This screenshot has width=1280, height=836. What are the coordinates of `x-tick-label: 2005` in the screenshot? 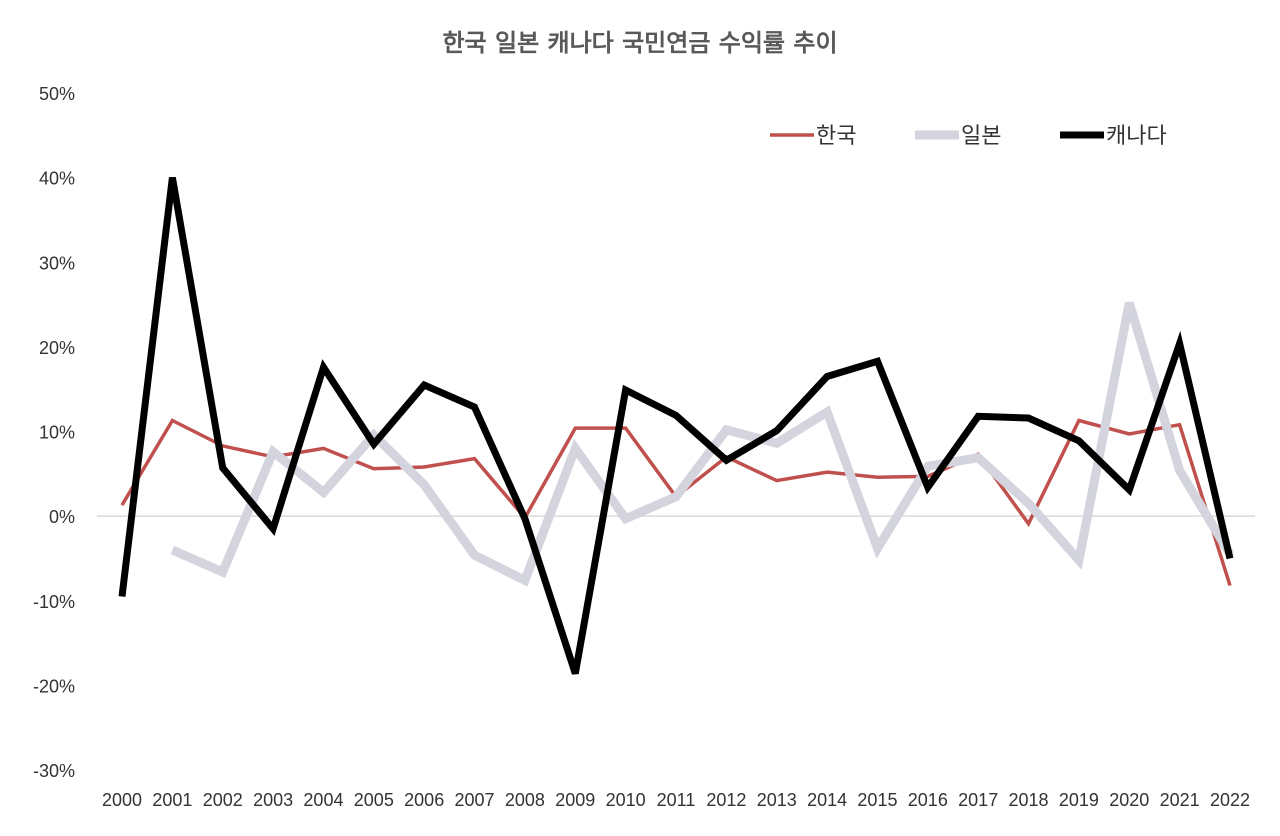 It's located at (374, 800).